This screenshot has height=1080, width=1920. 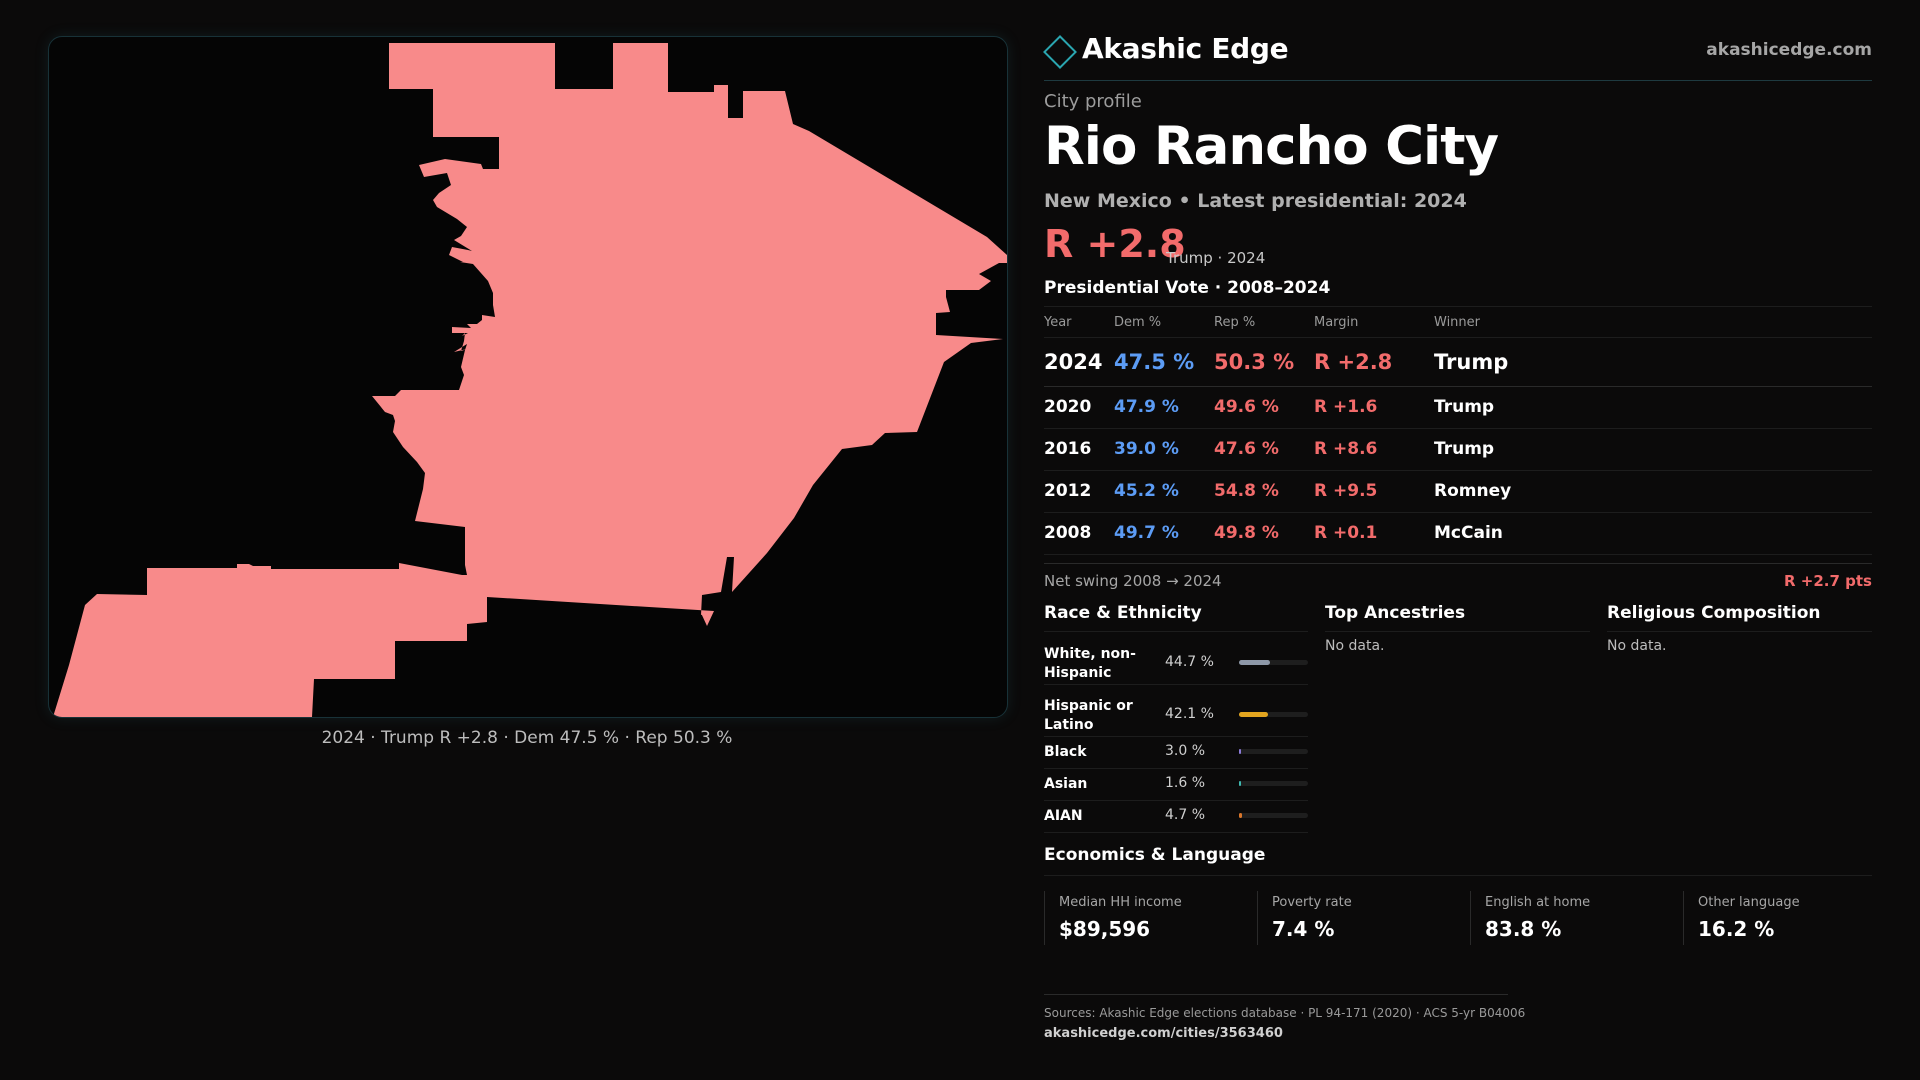 What do you see at coordinates (1312, 902) in the screenshot?
I see `stat-label: Poverty rate` at bounding box center [1312, 902].